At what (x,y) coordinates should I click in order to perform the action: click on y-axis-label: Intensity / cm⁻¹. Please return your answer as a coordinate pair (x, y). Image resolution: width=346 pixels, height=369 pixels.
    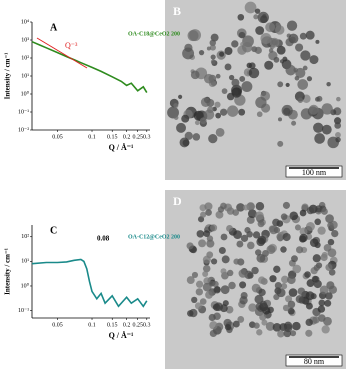
    Looking at the image, I should click on (8, 76).